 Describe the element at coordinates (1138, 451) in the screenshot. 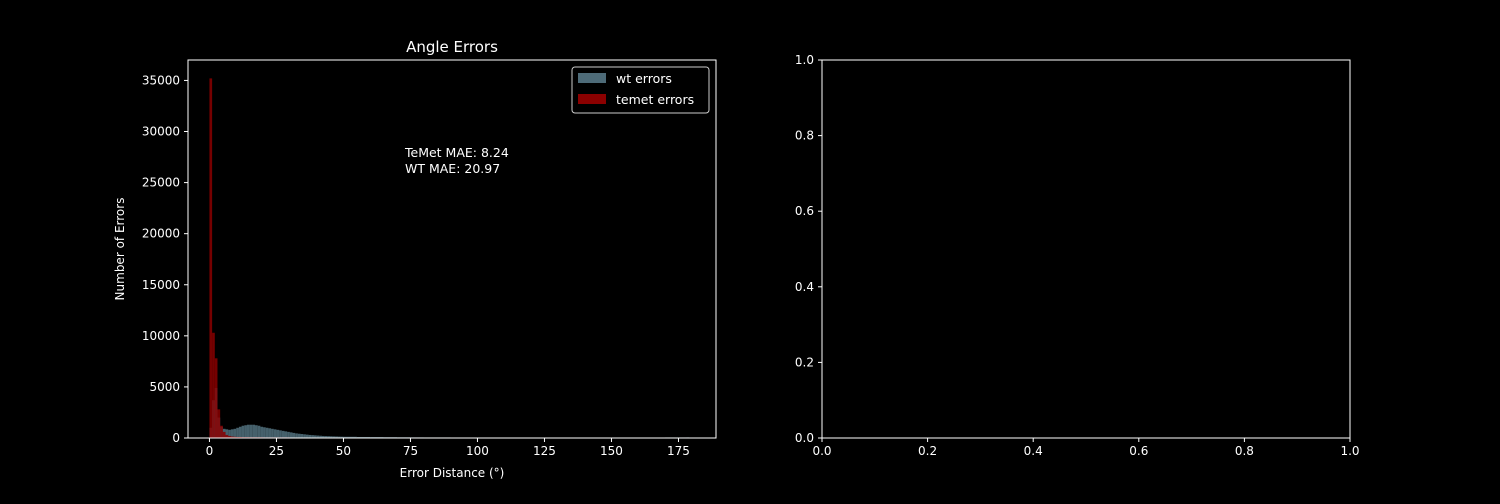

I see `x-tick-label: 0.6` at that location.